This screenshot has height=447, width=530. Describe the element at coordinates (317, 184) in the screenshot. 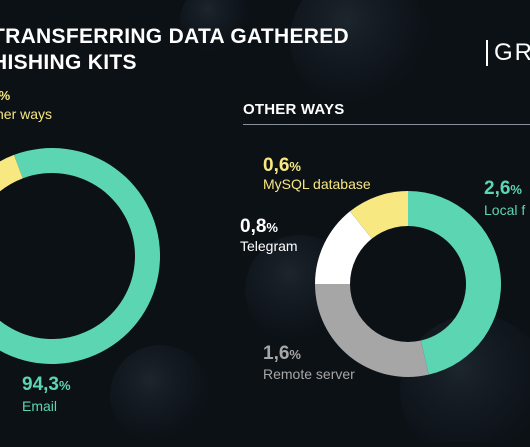

I see `mysql-label: MySQL database` at that location.